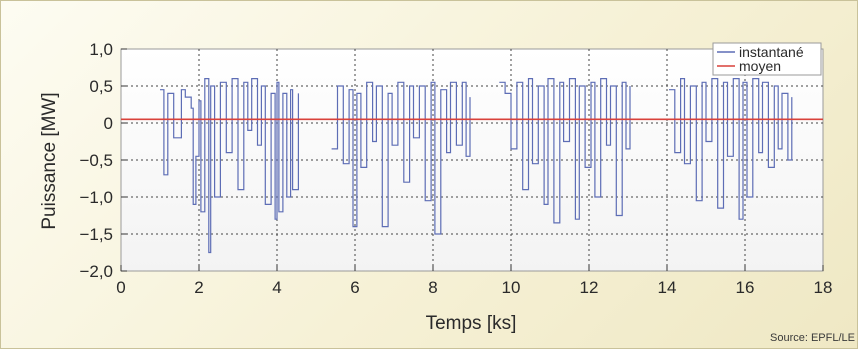 The height and width of the screenshot is (350, 858). I want to click on x-tick-label: 10, so click(511, 287).